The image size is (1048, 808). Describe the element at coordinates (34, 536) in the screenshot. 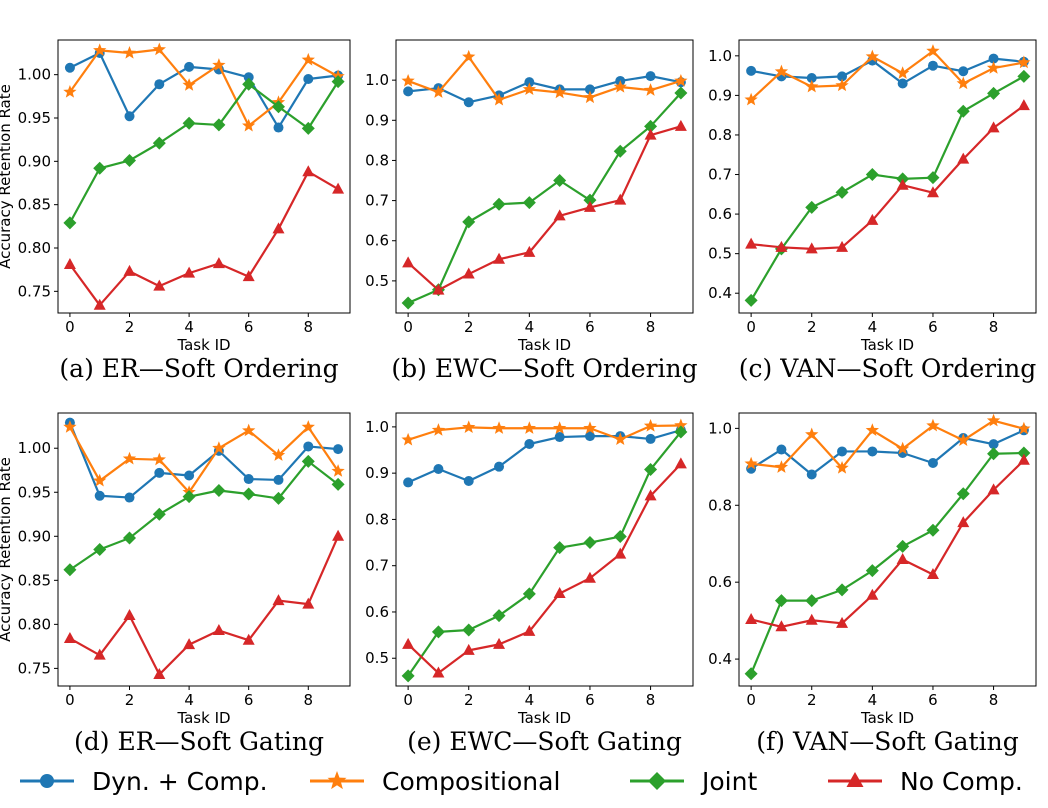

I see `y-tick-label: 0.90` at that location.